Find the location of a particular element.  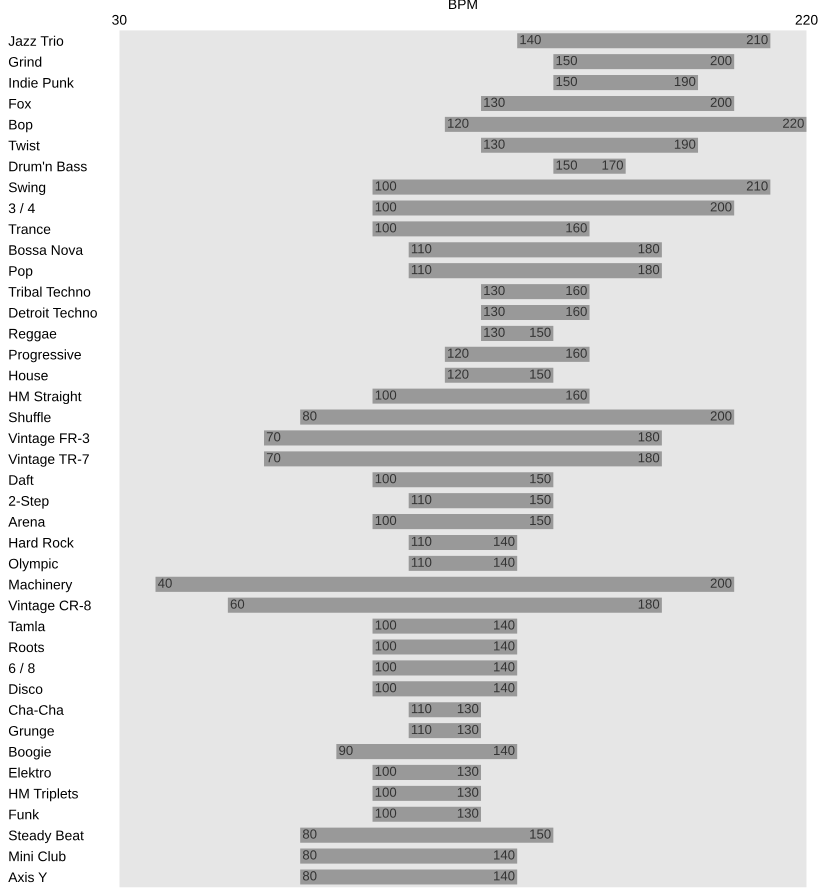

annotation: 70 is located at coordinates (273, 437).